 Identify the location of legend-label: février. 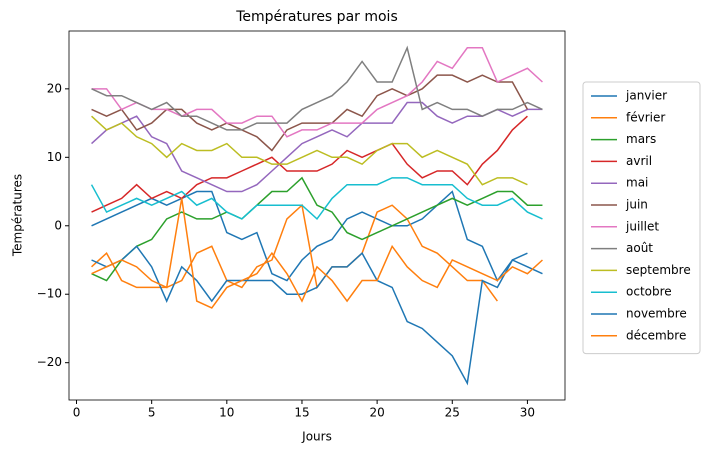
(645, 117).